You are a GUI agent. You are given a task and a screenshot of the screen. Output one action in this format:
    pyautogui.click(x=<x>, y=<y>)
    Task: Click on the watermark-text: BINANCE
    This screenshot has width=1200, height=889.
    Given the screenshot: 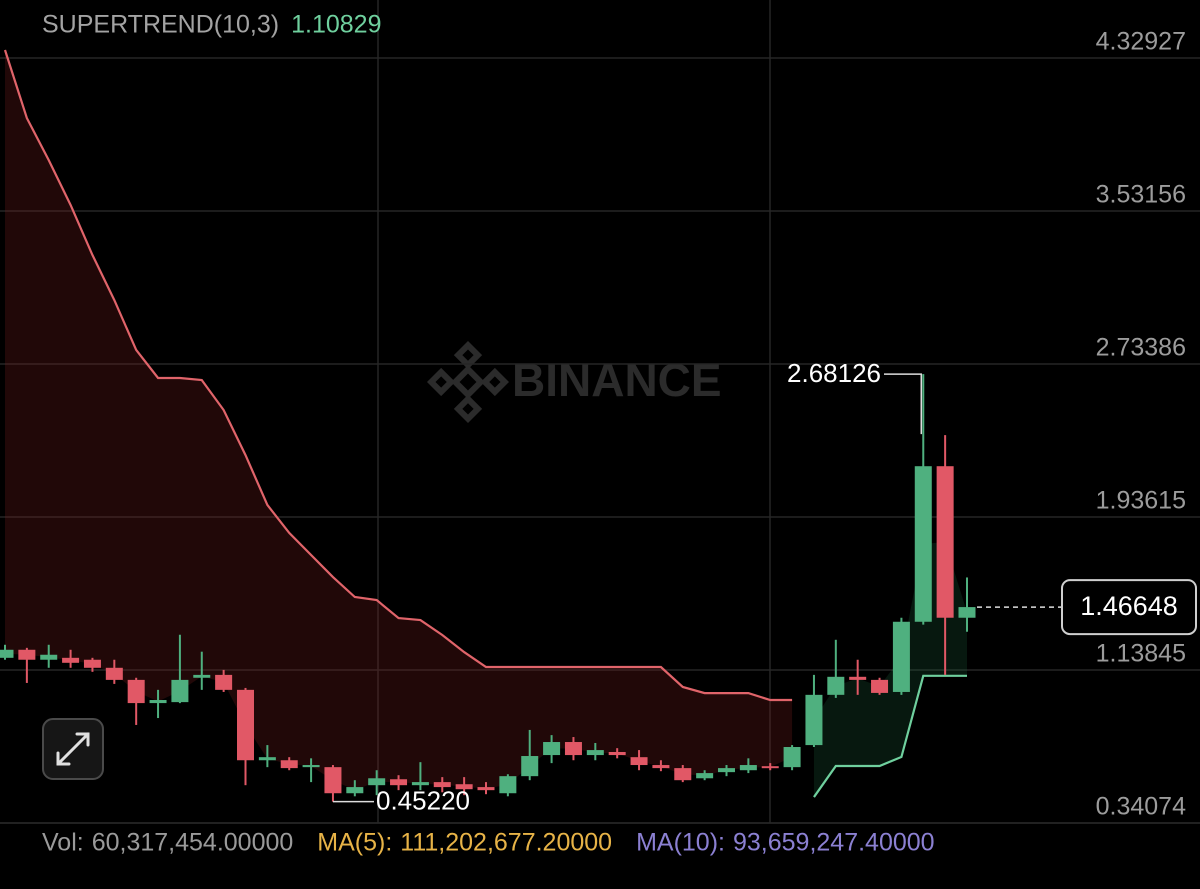 What is the action you would take?
    pyautogui.click(x=617, y=380)
    